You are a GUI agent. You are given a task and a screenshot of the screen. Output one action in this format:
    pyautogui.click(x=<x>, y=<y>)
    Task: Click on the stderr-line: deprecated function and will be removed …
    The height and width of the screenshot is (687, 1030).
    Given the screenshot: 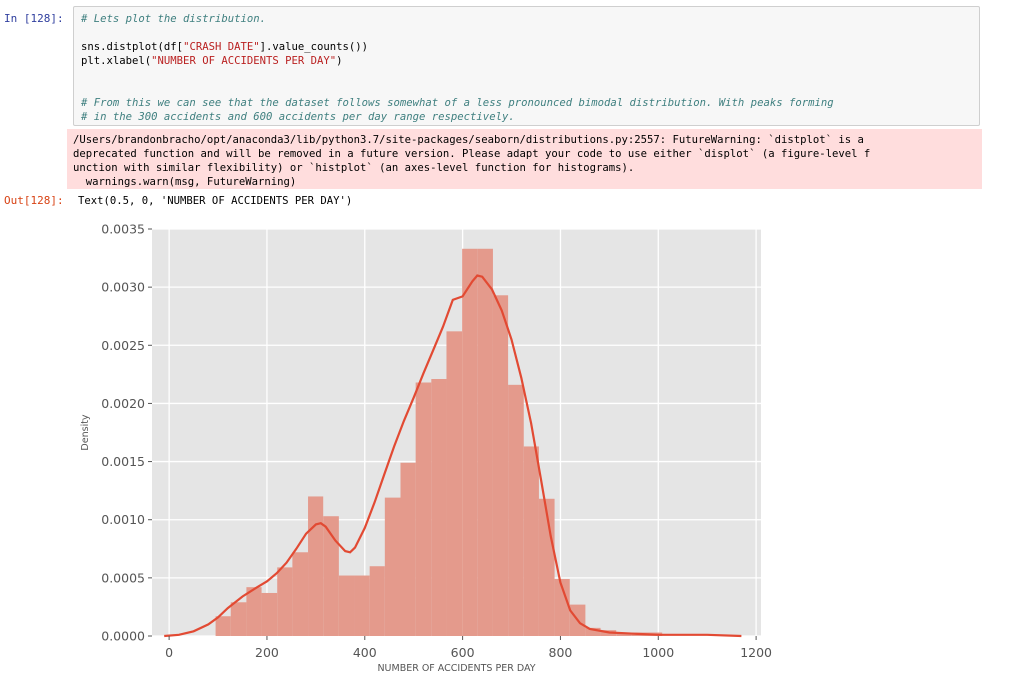 What is the action you would take?
    pyautogui.click(x=472, y=154)
    